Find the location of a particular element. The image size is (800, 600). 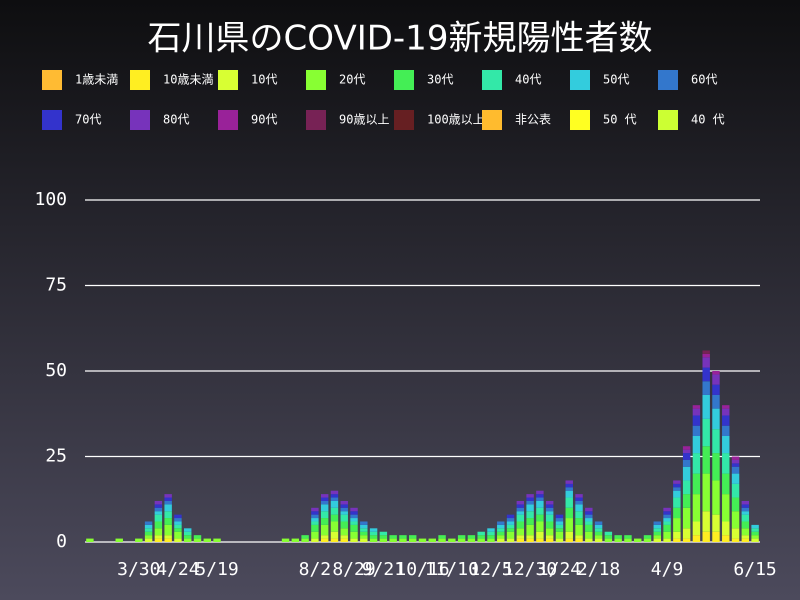

legend-label: 70代 is located at coordinates (88, 120).